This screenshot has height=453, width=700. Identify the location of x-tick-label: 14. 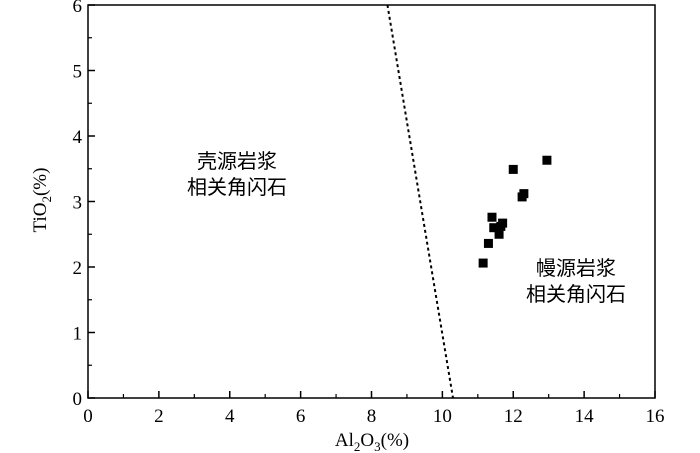
(585, 416).